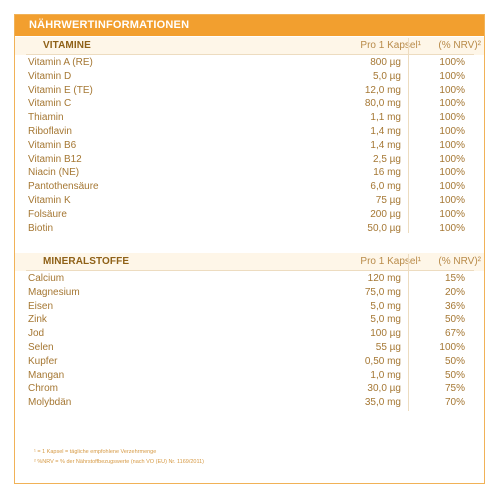 The width and height of the screenshot is (500, 500). I want to click on amount-per-capsule: 0,50 mg, so click(382, 361).